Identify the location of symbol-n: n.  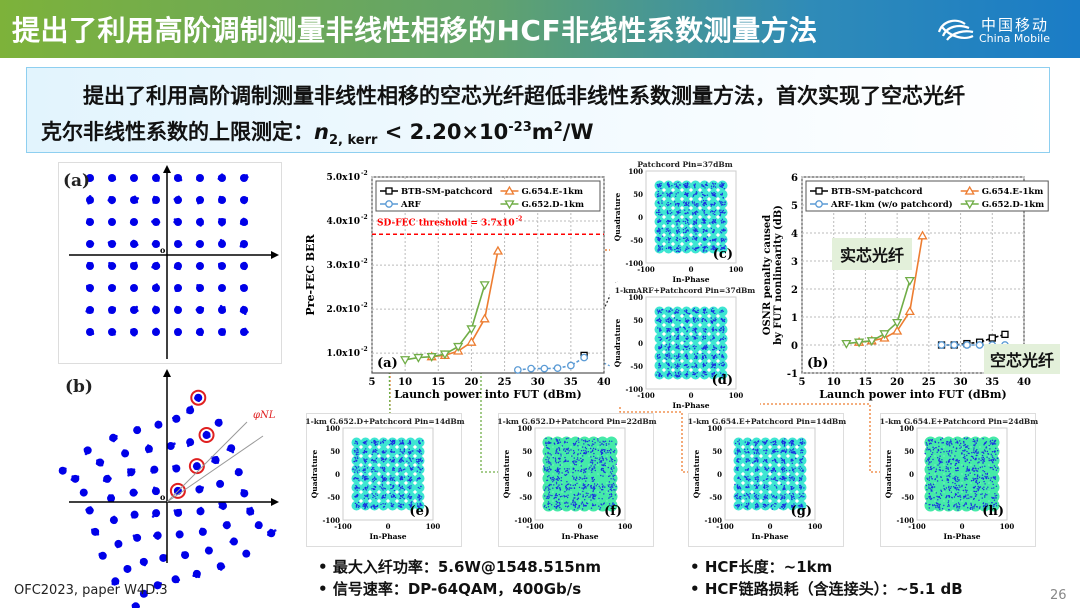
(321, 132).